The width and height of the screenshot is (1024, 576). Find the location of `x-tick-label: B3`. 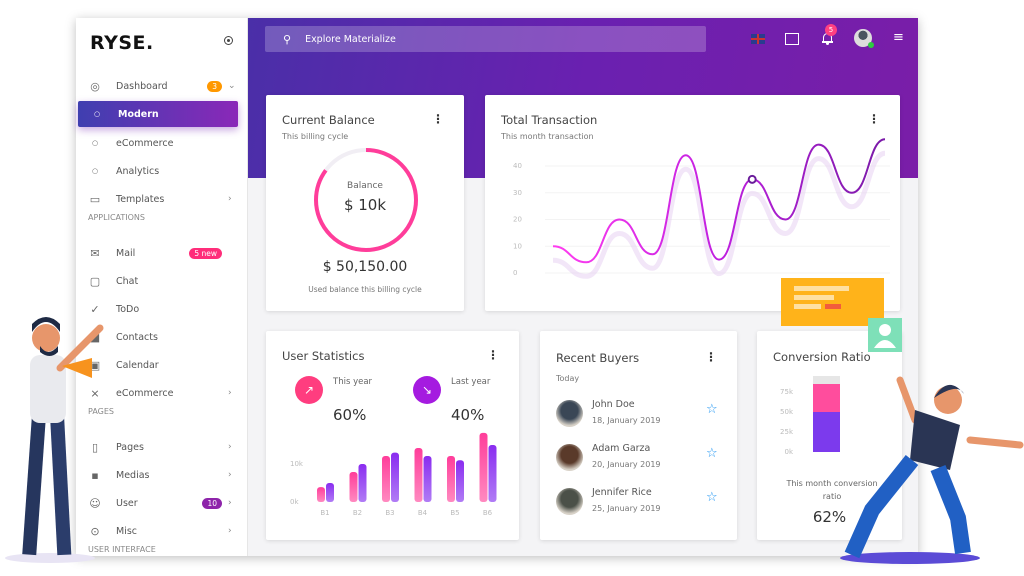

x-tick-label: B3 is located at coordinates (389, 513).